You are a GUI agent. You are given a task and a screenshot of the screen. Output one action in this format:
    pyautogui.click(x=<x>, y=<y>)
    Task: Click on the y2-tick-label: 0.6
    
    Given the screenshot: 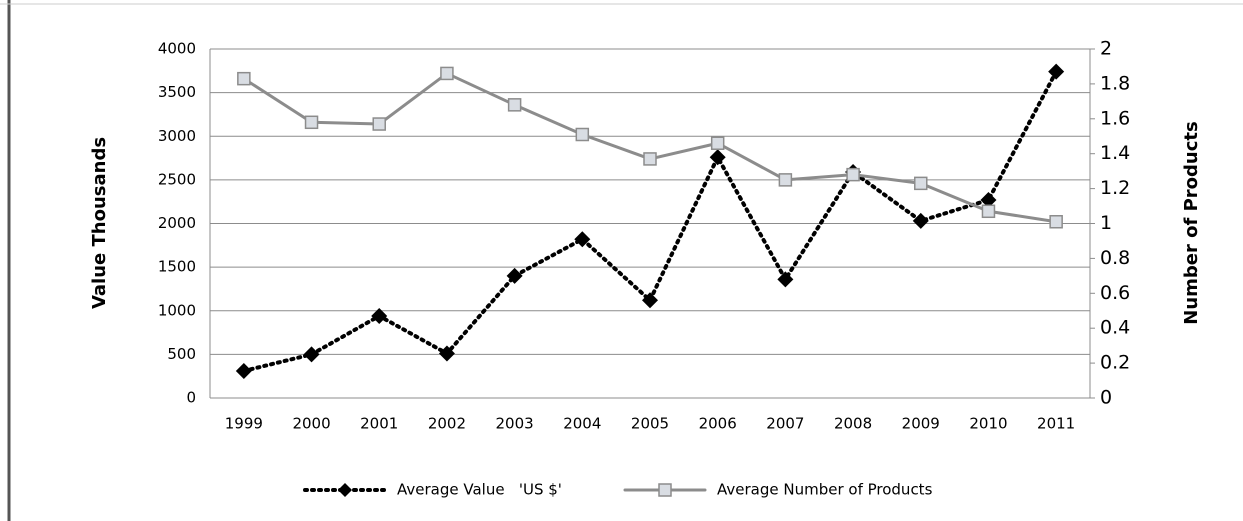 What is the action you would take?
    pyautogui.click(x=1115, y=293)
    